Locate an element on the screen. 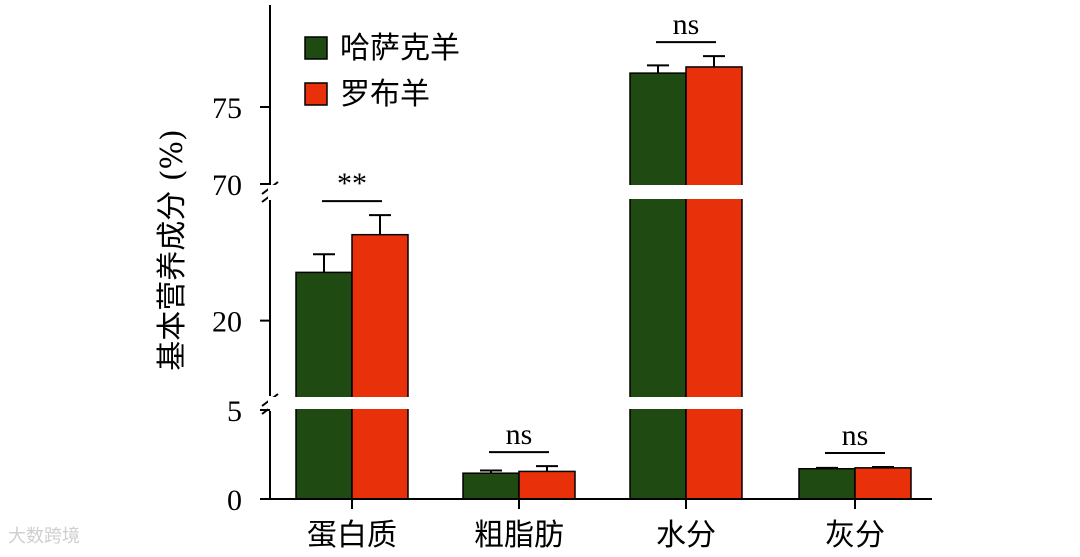  y-tick-label: 5 is located at coordinates (234, 411).